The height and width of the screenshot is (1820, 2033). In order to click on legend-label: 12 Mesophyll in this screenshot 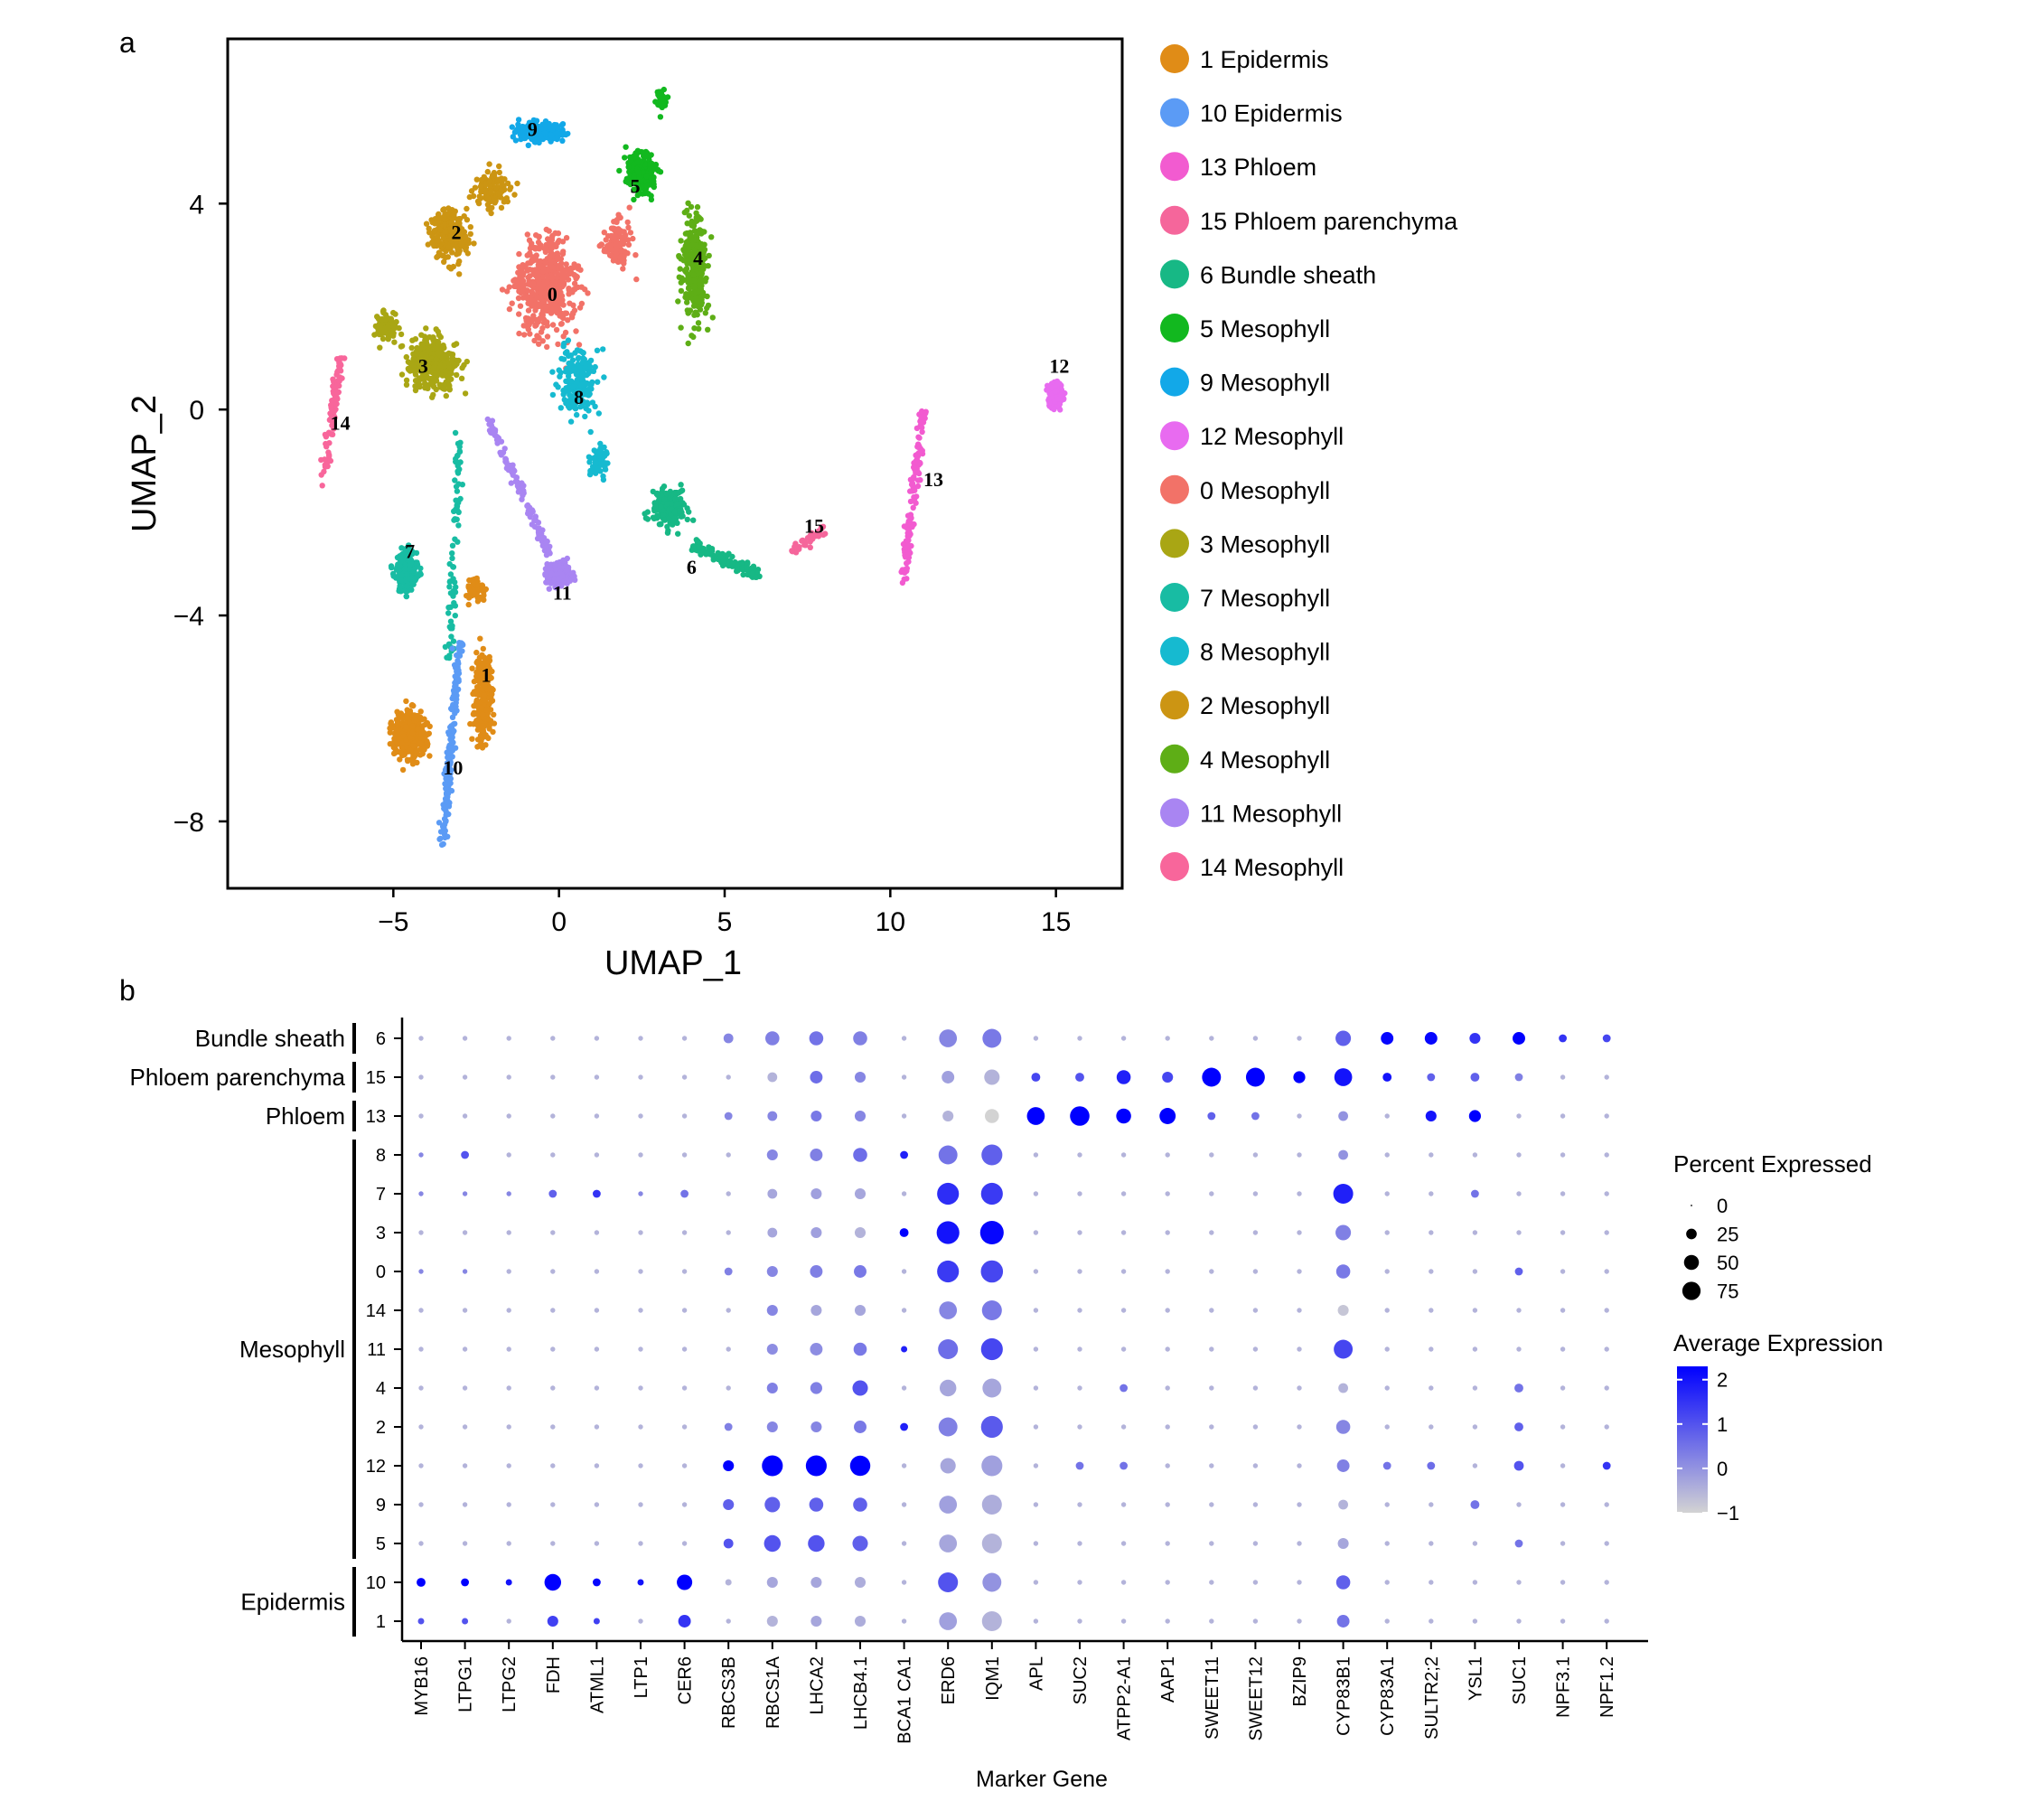, I will do `click(1272, 437)`.